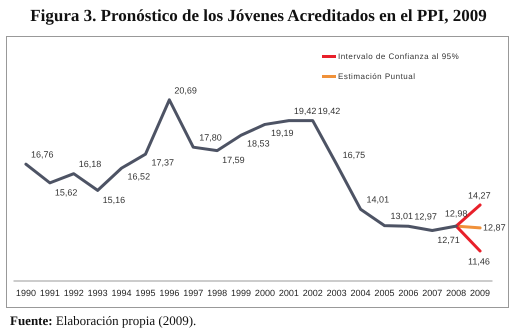  Describe the element at coordinates (378, 199) in the screenshot. I see `data-label: 14,01` at that location.